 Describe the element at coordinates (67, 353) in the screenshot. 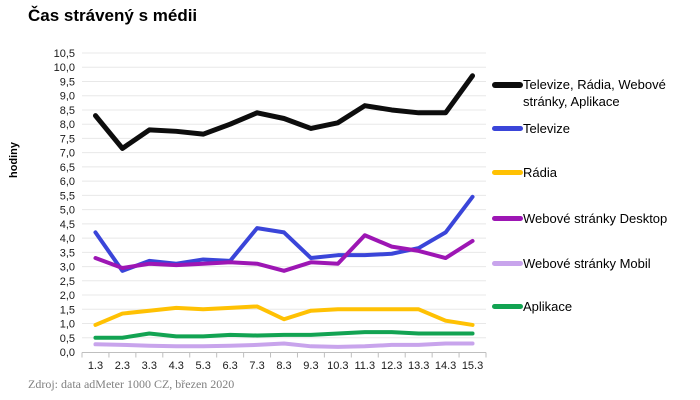

I see `y-tick-label: 0,0` at that location.